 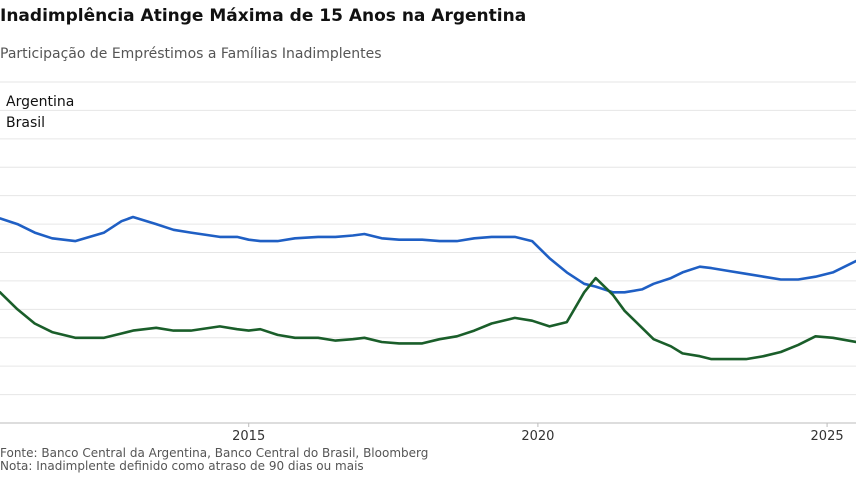 What do you see at coordinates (40, 101) in the screenshot?
I see `legend-label-argentina: Argentina` at bounding box center [40, 101].